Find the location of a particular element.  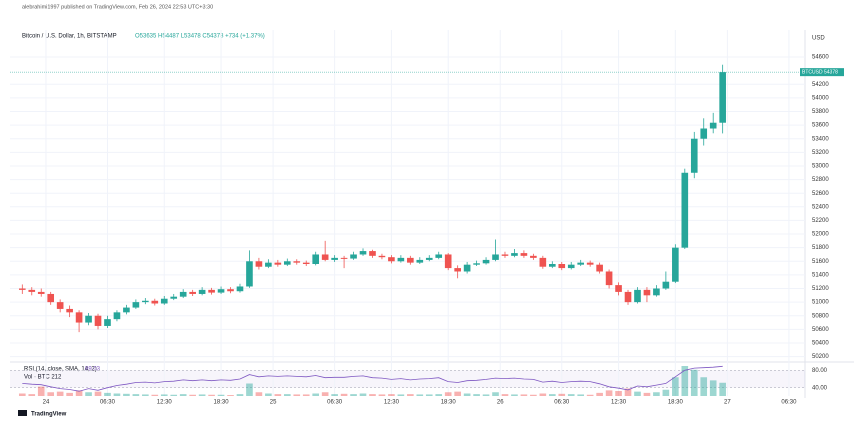

footer: TradingView is located at coordinates (49, 415).